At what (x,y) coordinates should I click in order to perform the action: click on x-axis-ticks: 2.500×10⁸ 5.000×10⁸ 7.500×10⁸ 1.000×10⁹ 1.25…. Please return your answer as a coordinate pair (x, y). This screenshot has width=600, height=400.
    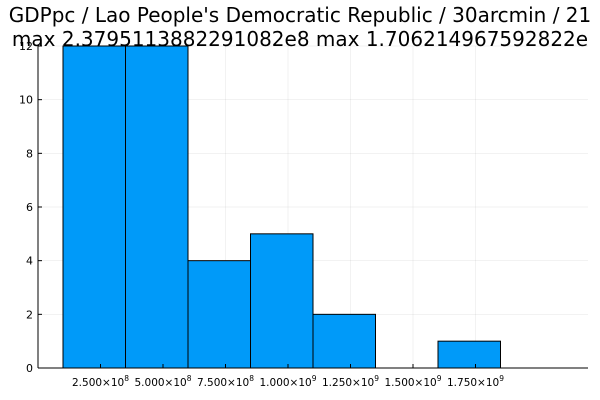
    Looking at the image, I should click on (288, 376).